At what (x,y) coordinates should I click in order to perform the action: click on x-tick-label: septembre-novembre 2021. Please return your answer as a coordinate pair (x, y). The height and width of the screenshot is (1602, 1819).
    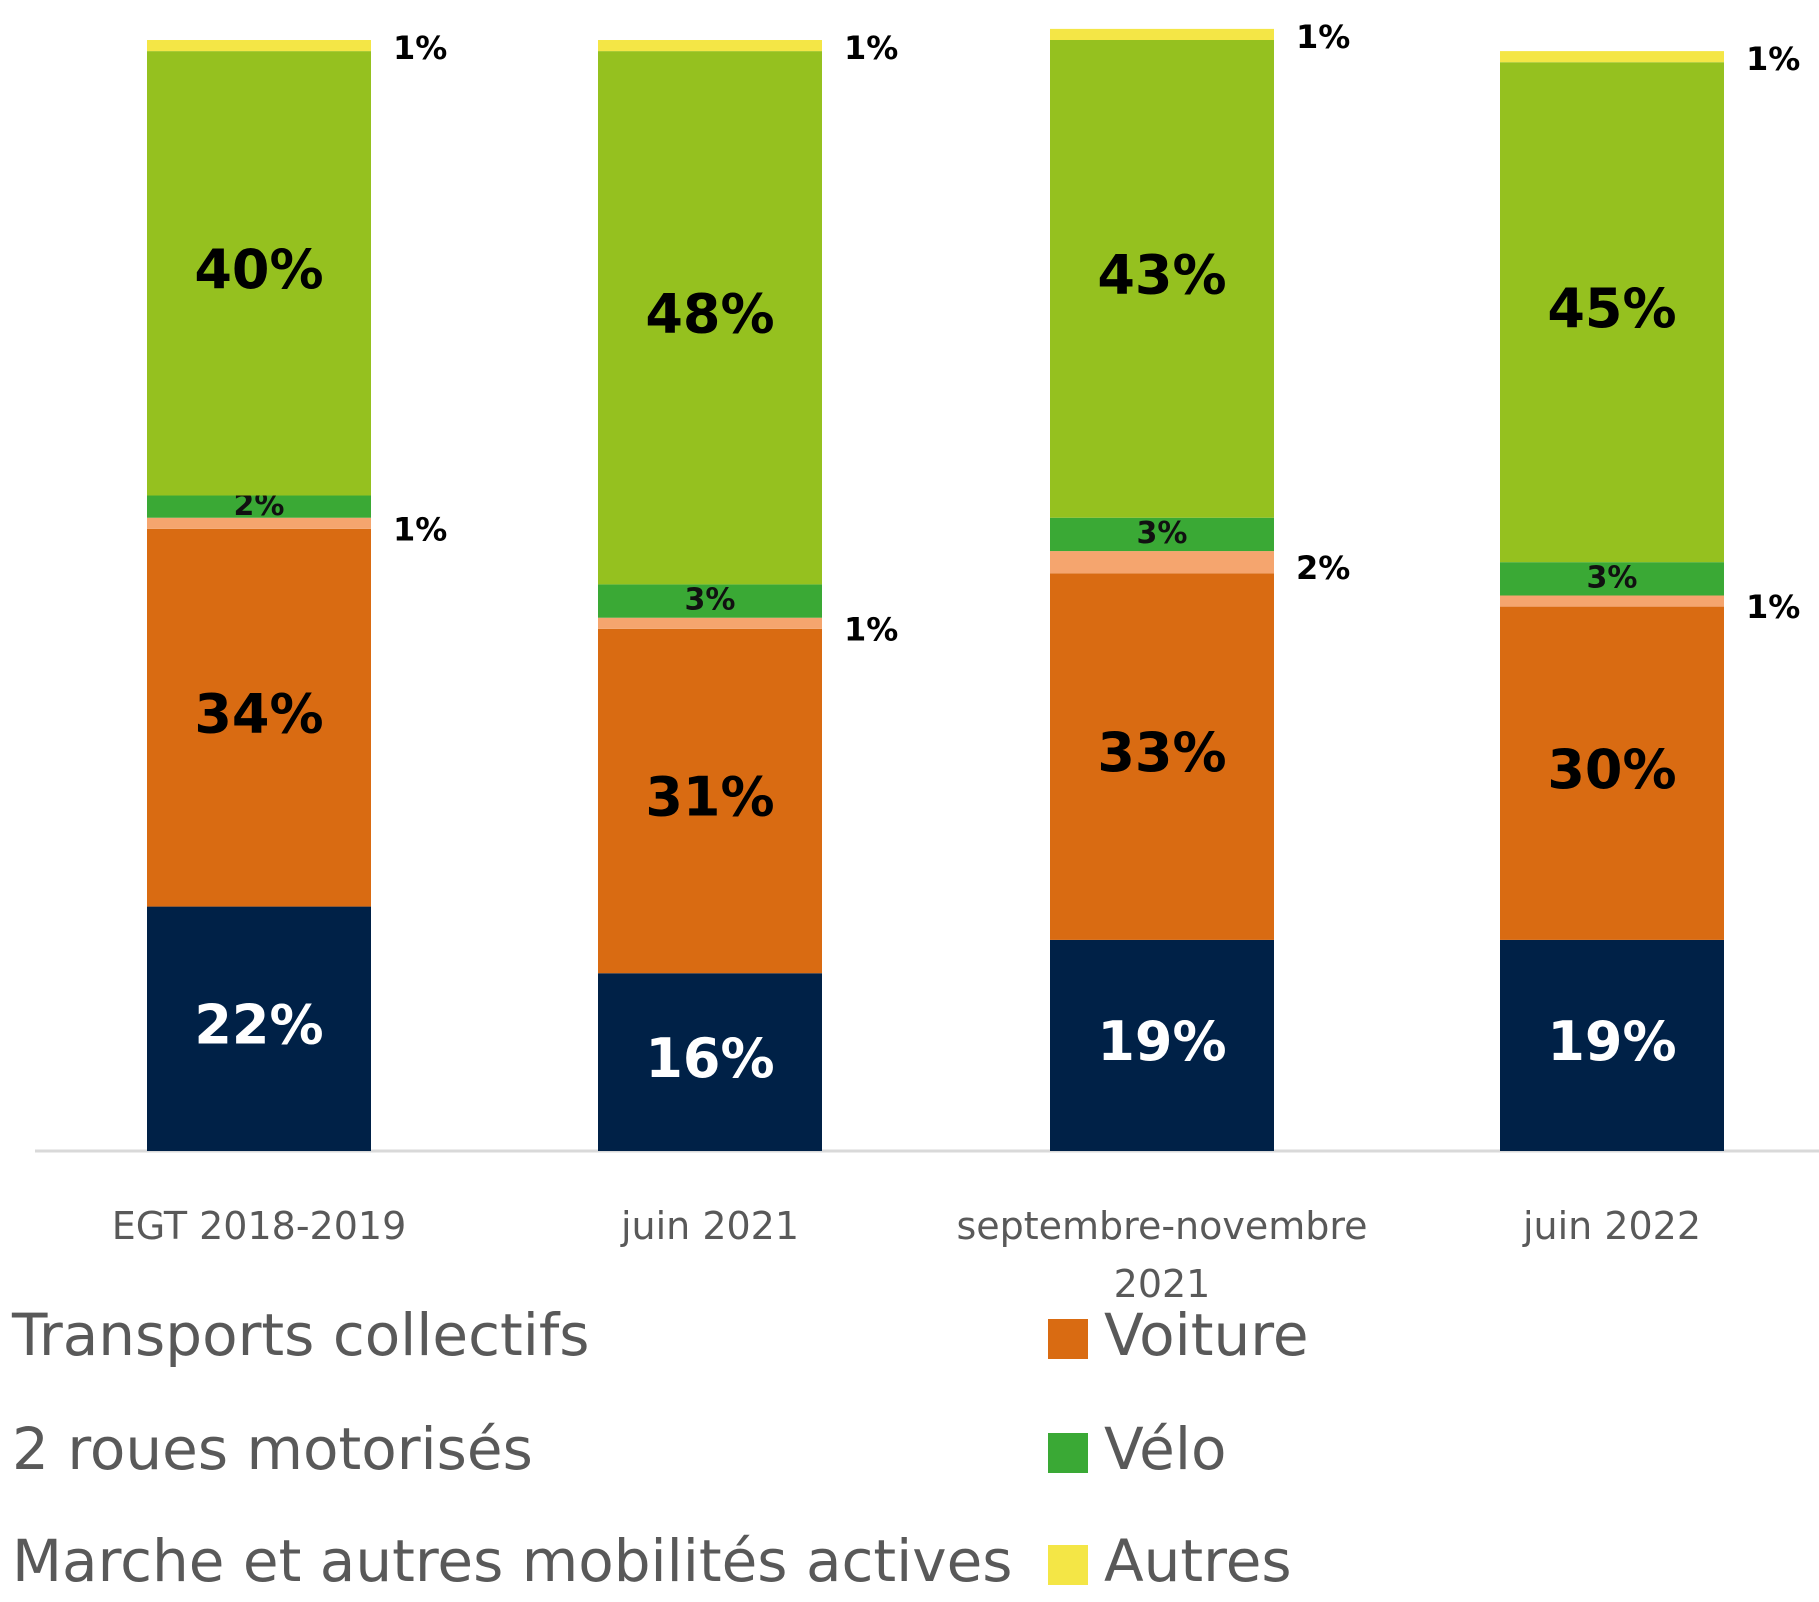
    Looking at the image, I should click on (1162, 1255).